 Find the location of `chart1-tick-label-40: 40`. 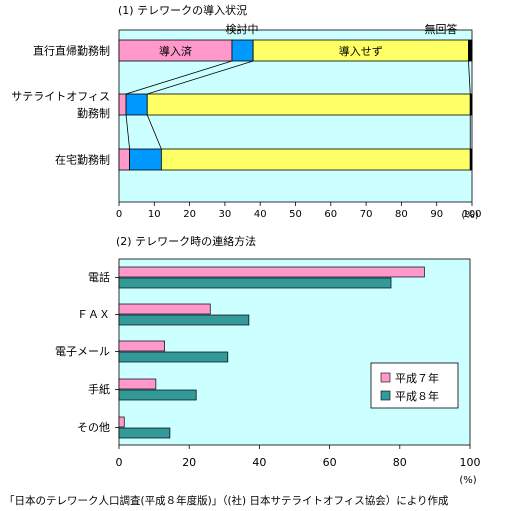

chart1-tick-label-40: 40 is located at coordinates (260, 214).